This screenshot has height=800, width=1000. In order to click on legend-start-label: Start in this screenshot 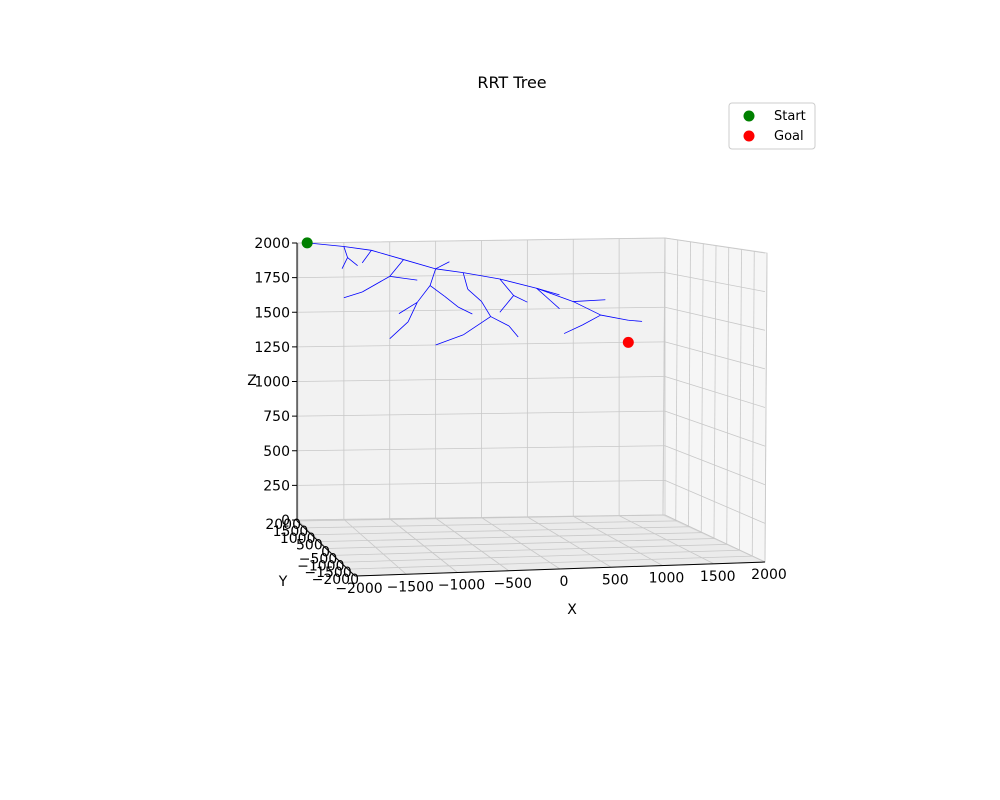, I will do `click(790, 116)`.